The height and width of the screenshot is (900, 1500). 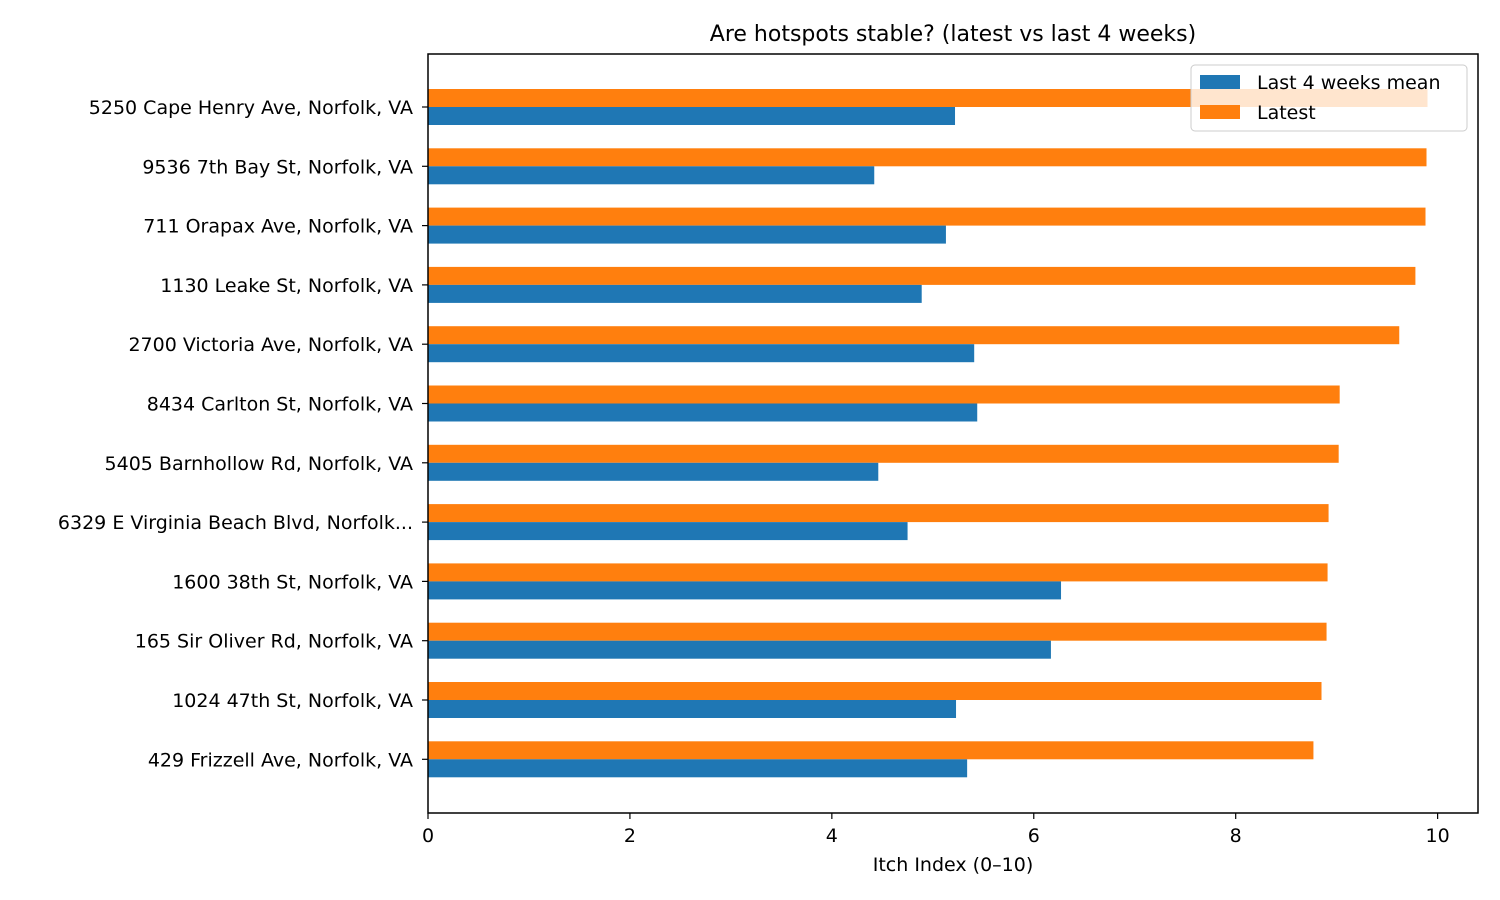 What do you see at coordinates (286, 286) in the screenshot?
I see `y-tick-label: 1130 Leake St, Norfolk, VA` at bounding box center [286, 286].